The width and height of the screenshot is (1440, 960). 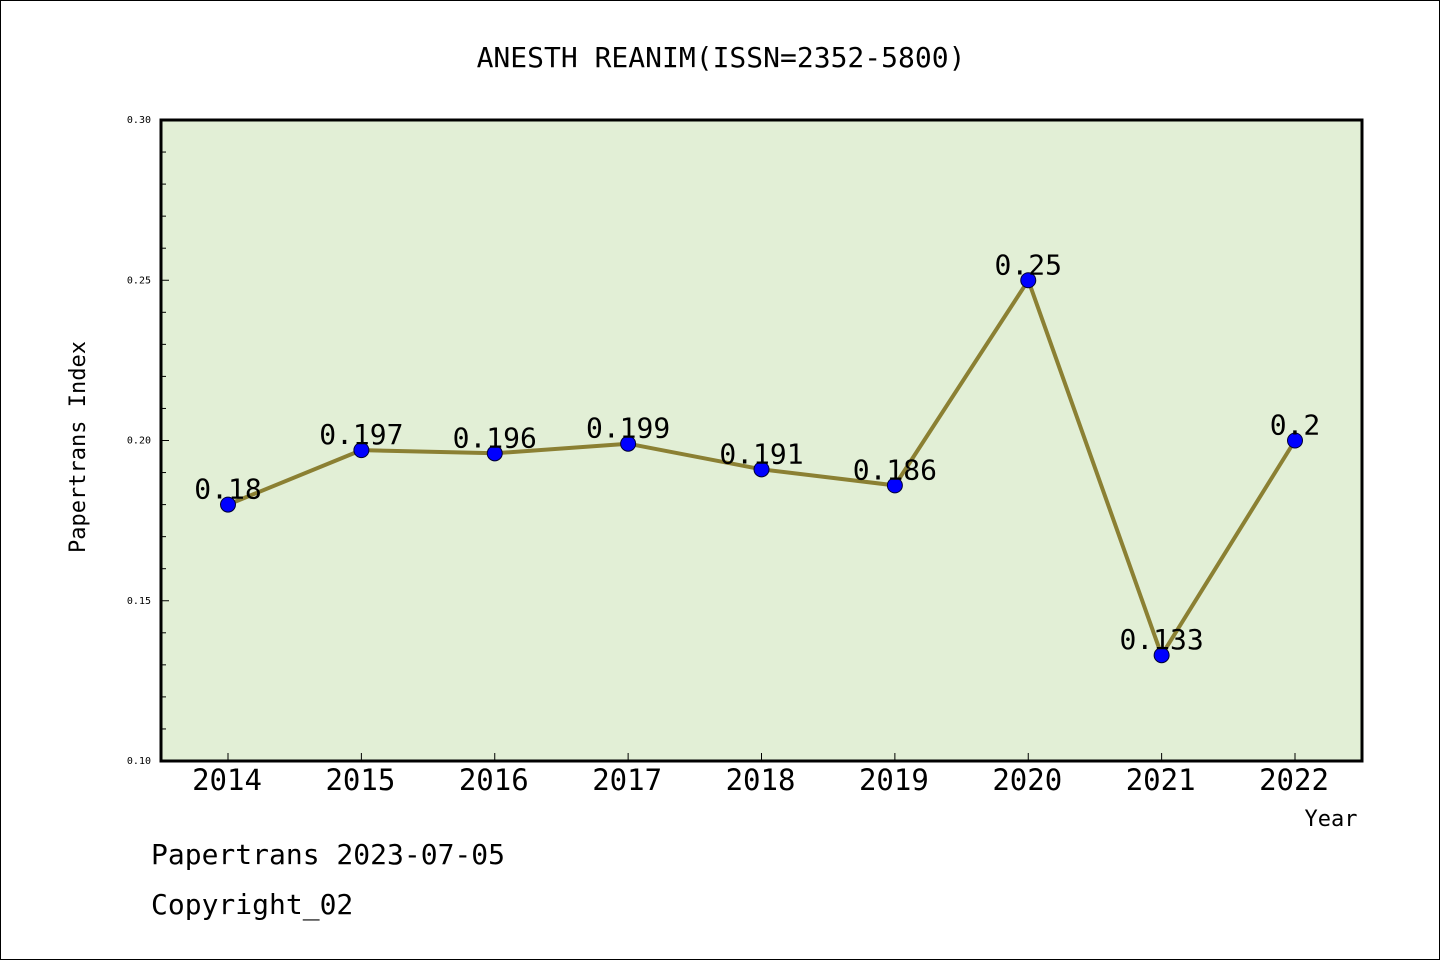 I want to click on data-label: 0.25, so click(x=1028, y=264).